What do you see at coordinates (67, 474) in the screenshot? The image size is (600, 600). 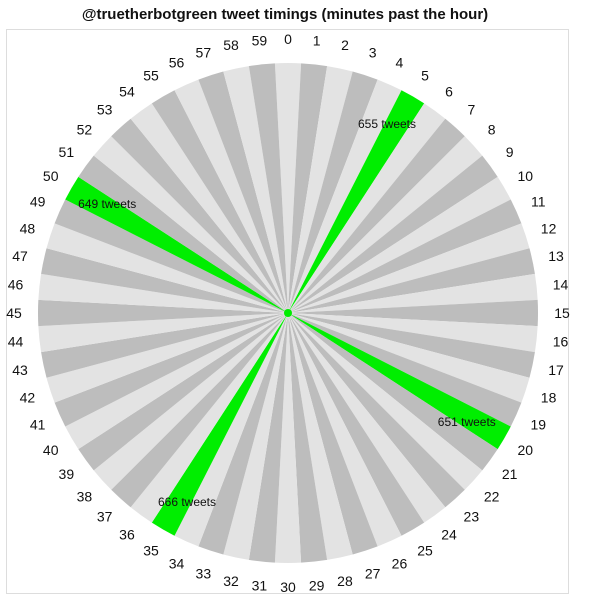 I see `minute-label-39: 39` at bounding box center [67, 474].